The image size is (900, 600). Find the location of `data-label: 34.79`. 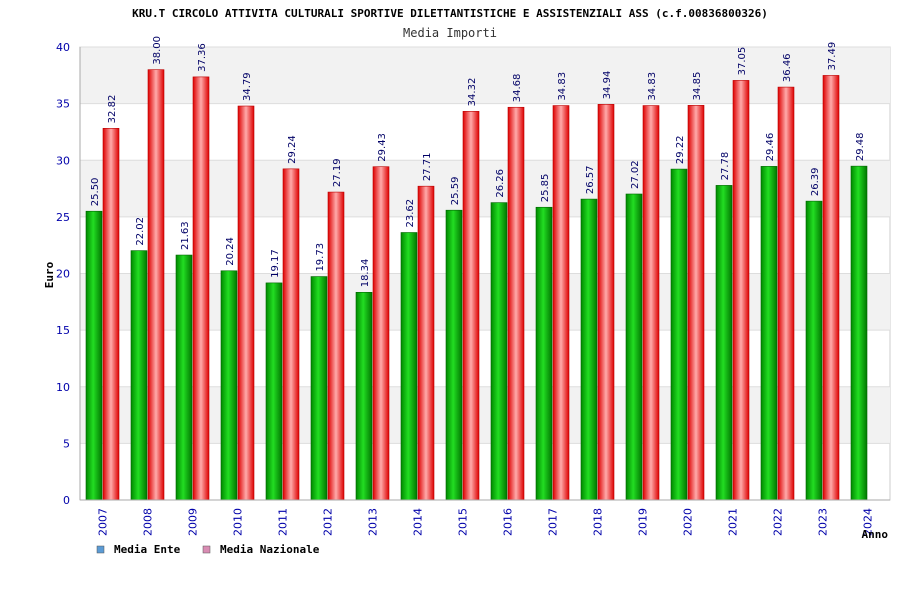

data-label: 34.79 is located at coordinates (247, 86).